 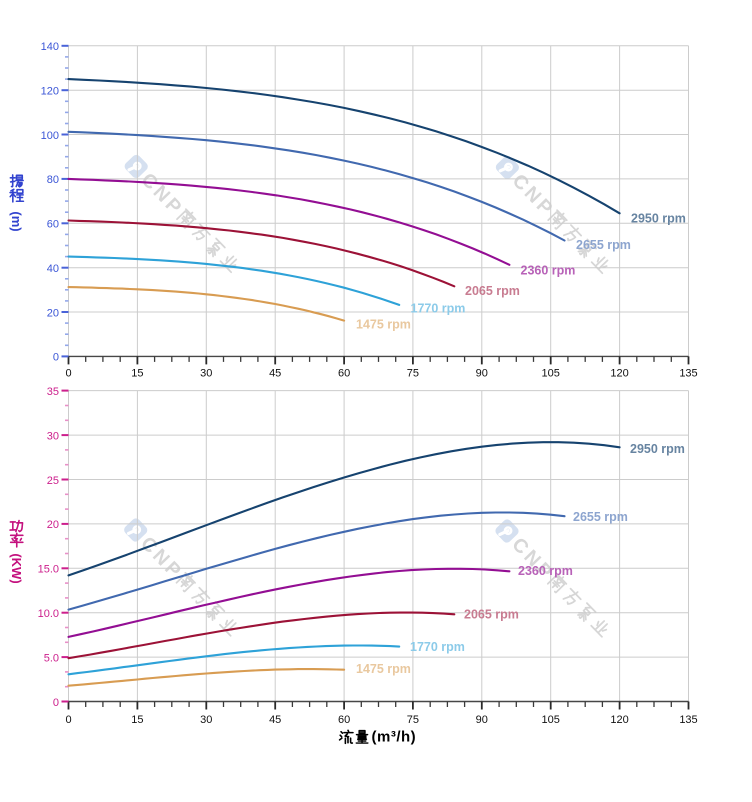 What do you see at coordinates (16, 568) in the screenshot?
I see `svg-text: (KW)` at bounding box center [16, 568].